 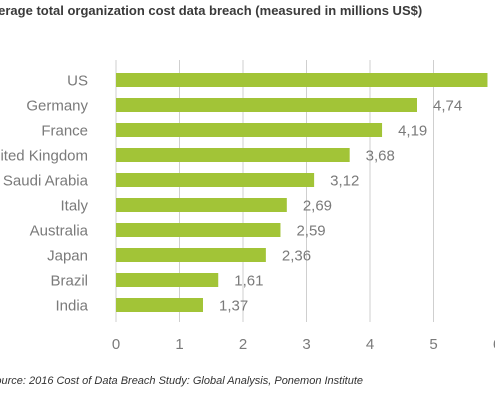 I want to click on value-label: 2,59, so click(x=310, y=231).